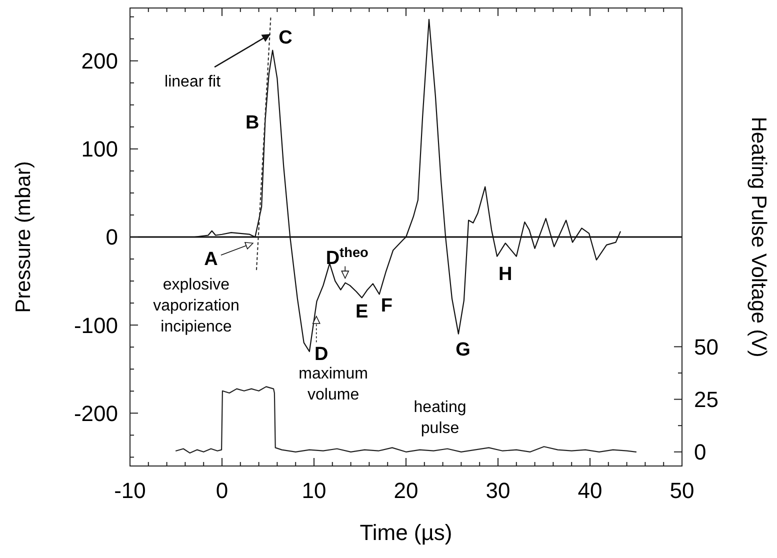  What do you see at coordinates (347, 256) in the screenshot?
I see `annotation: D$^{theo}$` at bounding box center [347, 256].